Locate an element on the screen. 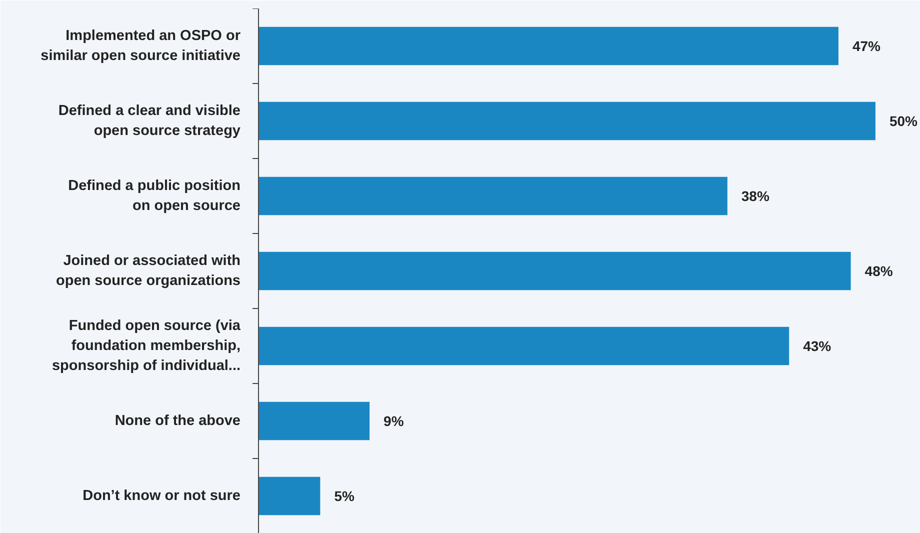  y-tick-label: Implemented an OSPO or similar open source initiative is located at coordinates (140, 46).